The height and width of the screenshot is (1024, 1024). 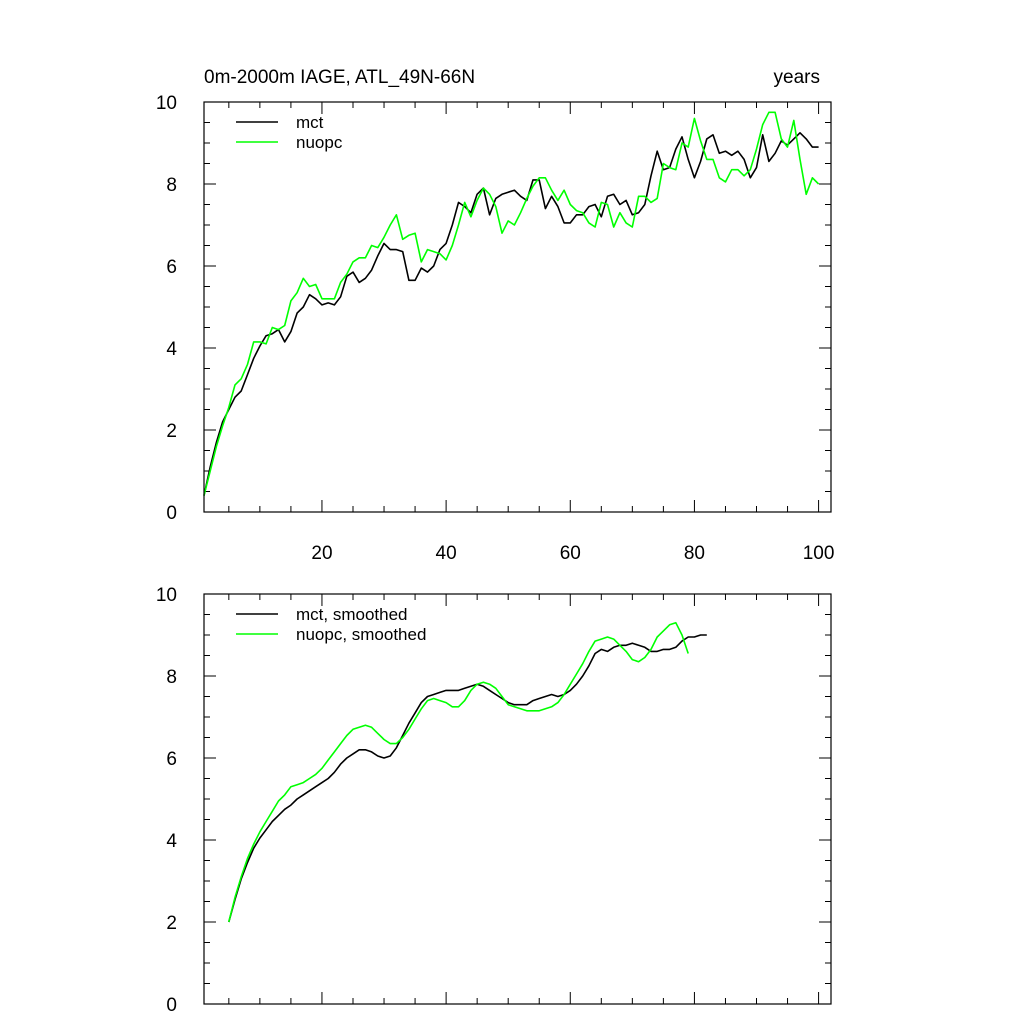 What do you see at coordinates (446, 553) in the screenshot?
I see `x-tick-label: 40` at bounding box center [446, 553].